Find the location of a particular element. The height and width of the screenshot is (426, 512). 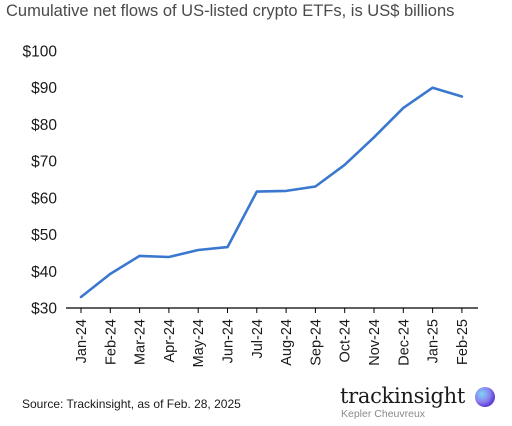

y-tick-label: $70 is located at coordinates (44, 162).